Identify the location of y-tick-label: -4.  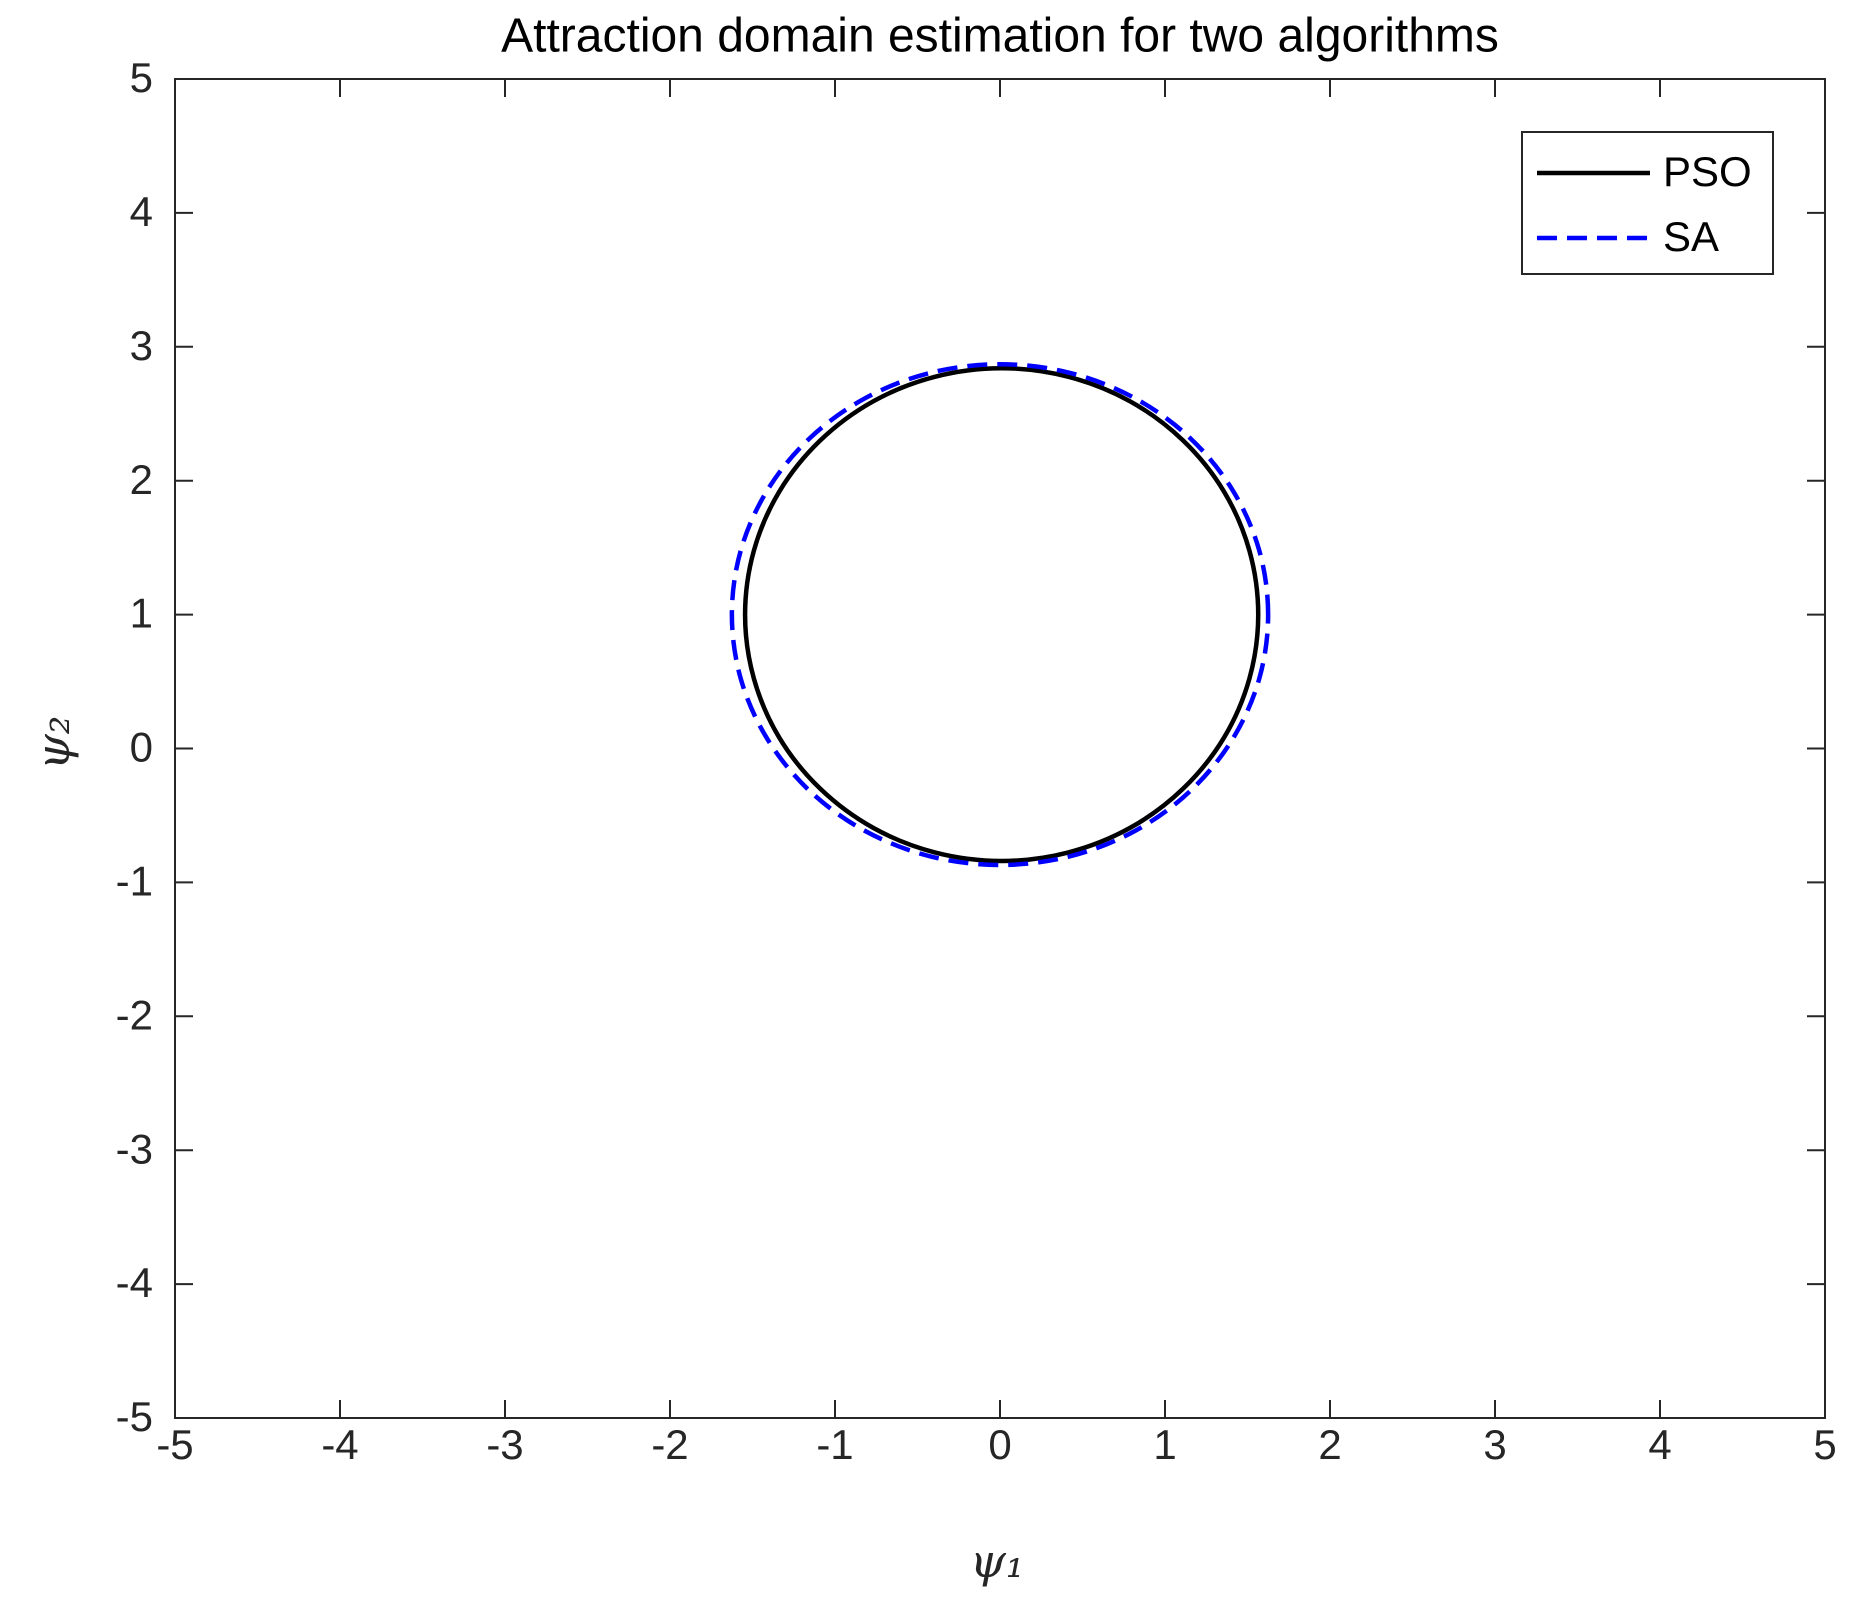
(134, 1282).